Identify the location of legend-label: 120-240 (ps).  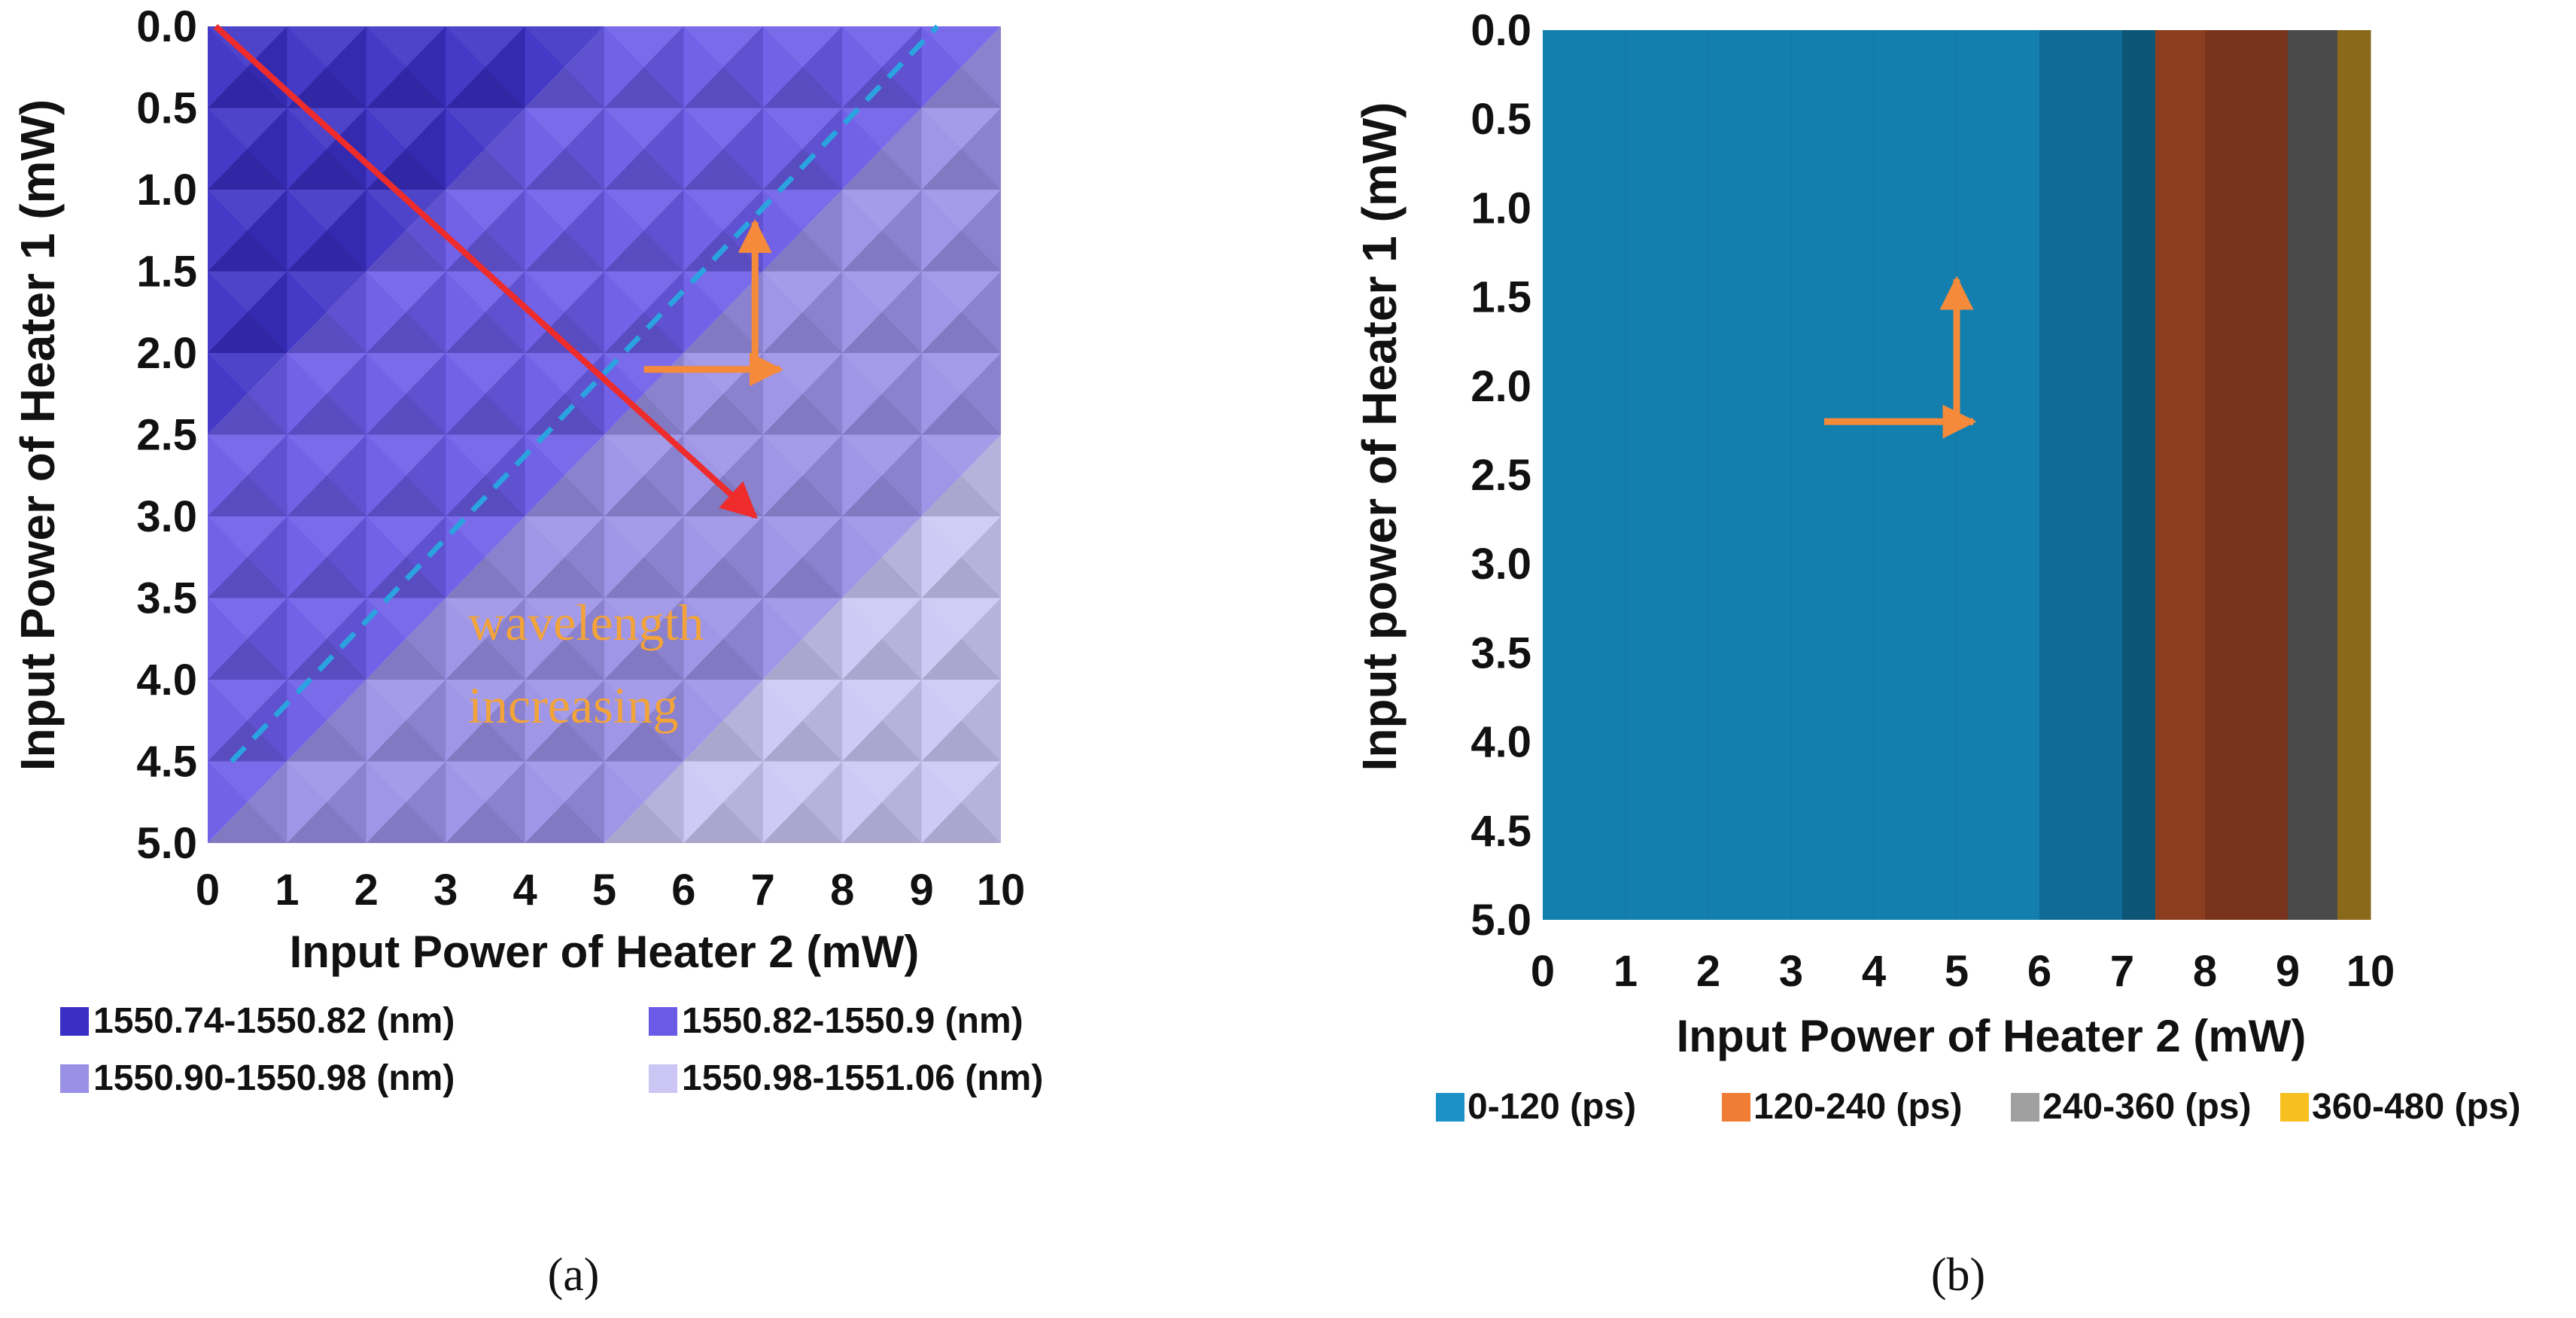
(1857, 1107).